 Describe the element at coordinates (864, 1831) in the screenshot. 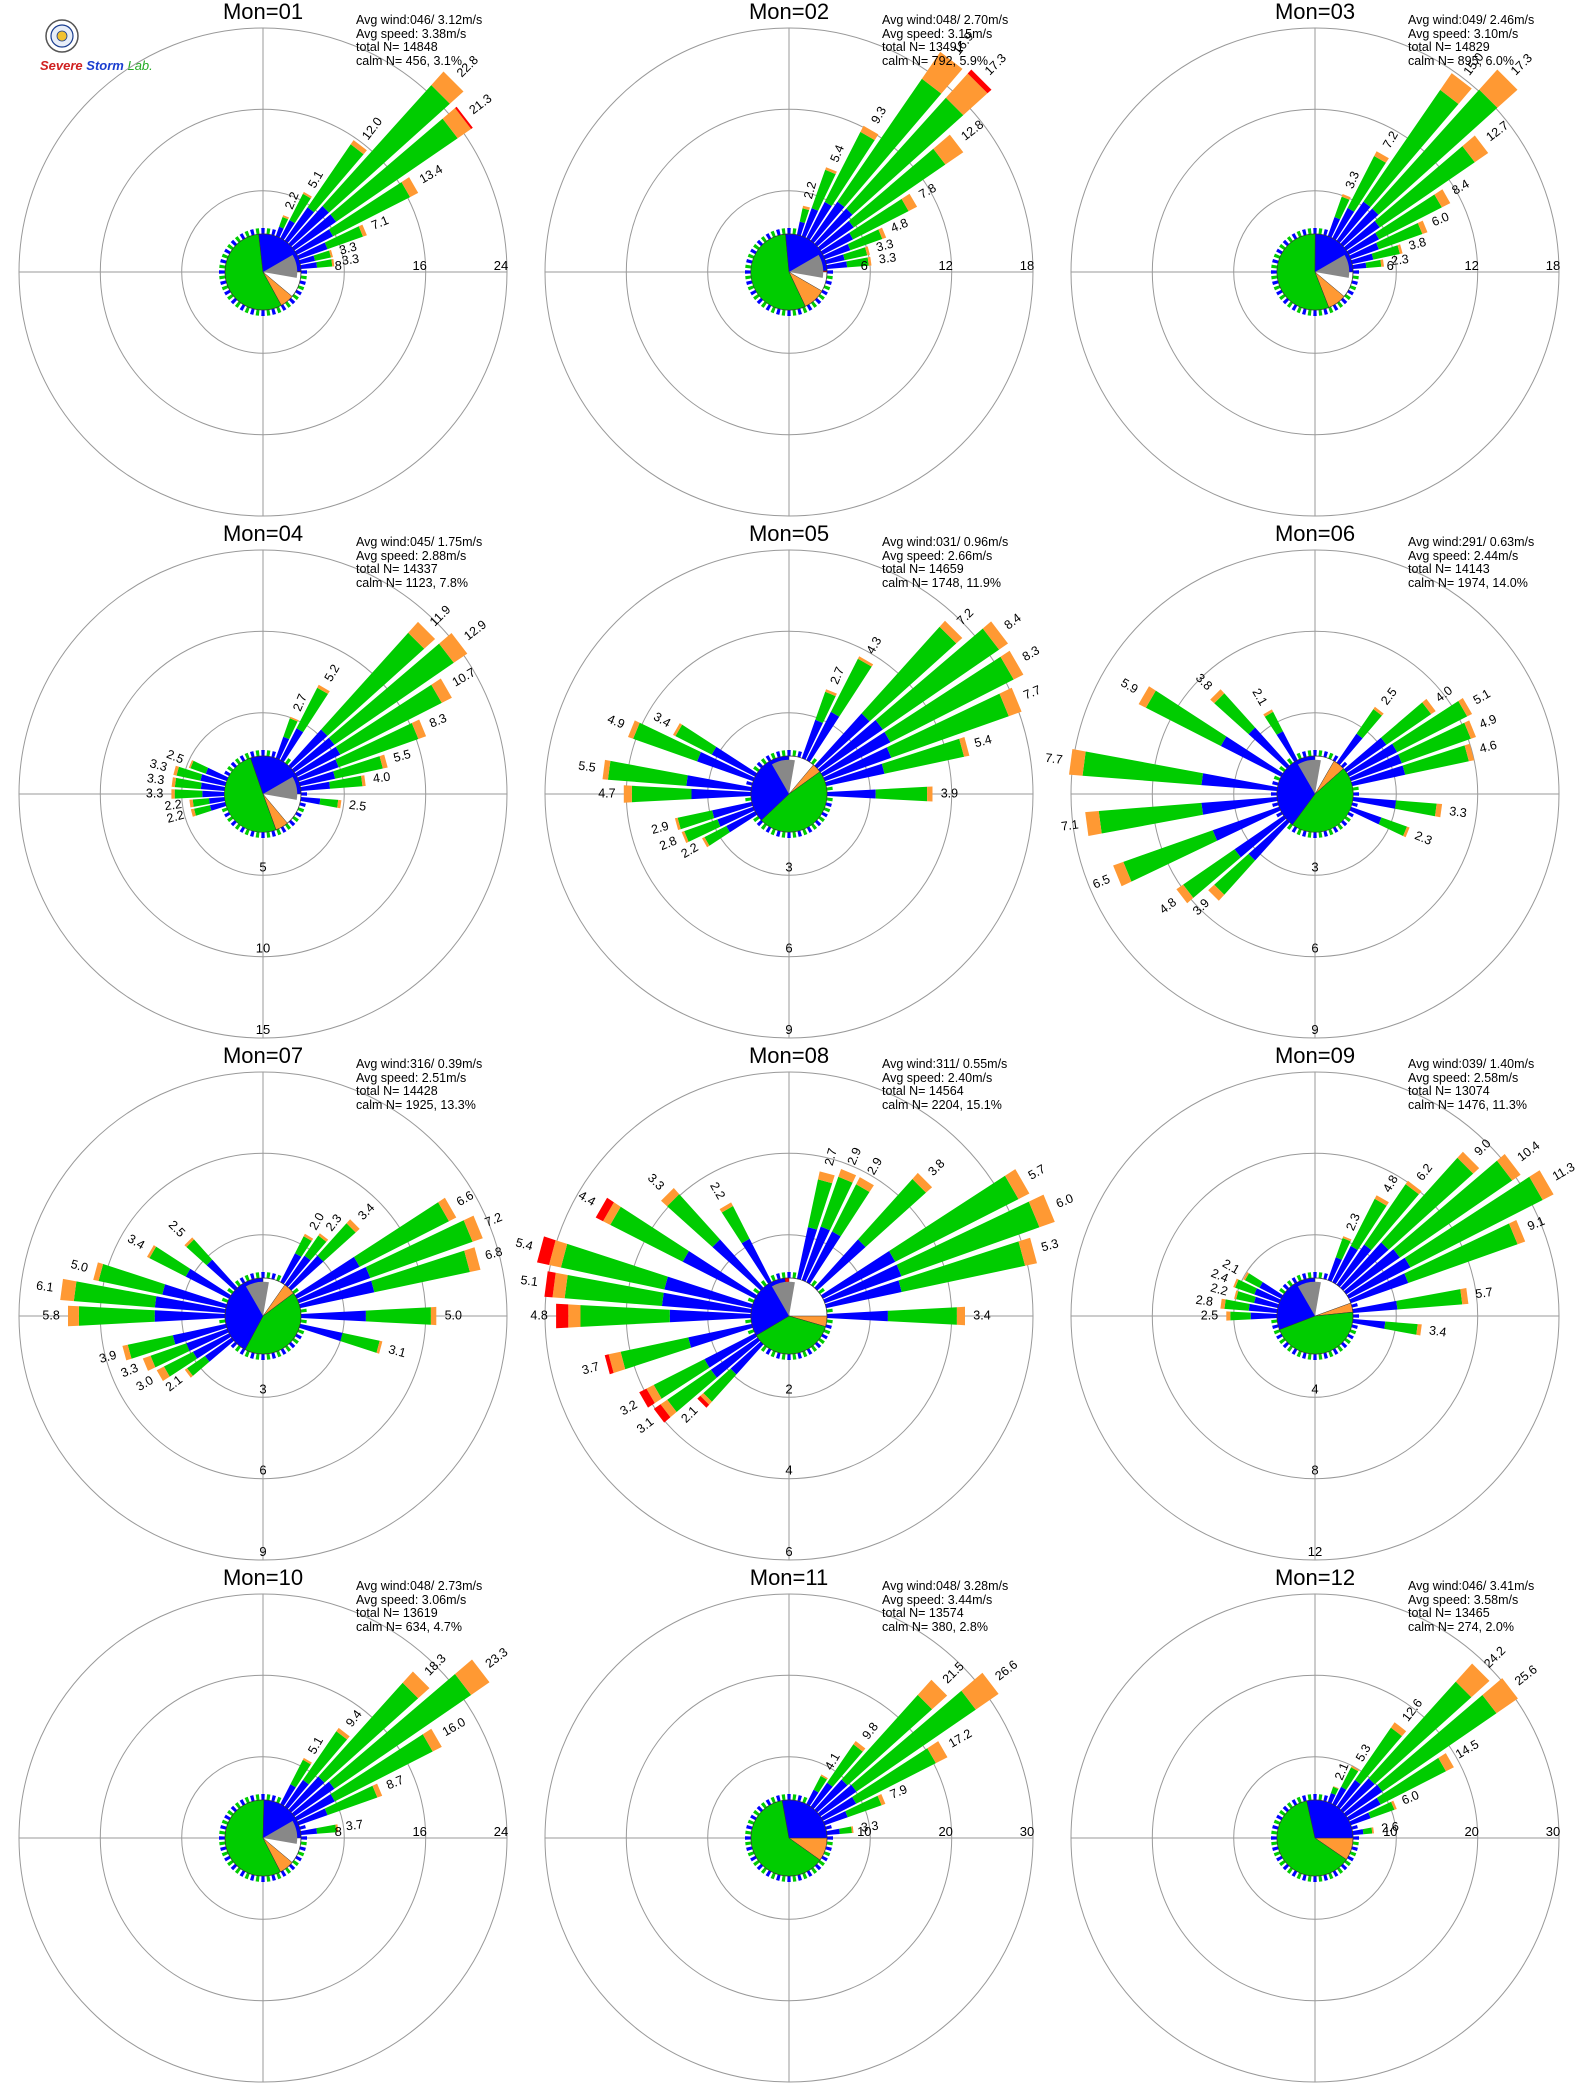

I see `ring-label: 10` at that location.